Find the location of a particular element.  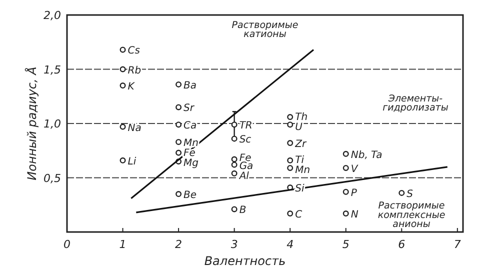

x-tick-label: 0 is located at coordinates (67, 244).